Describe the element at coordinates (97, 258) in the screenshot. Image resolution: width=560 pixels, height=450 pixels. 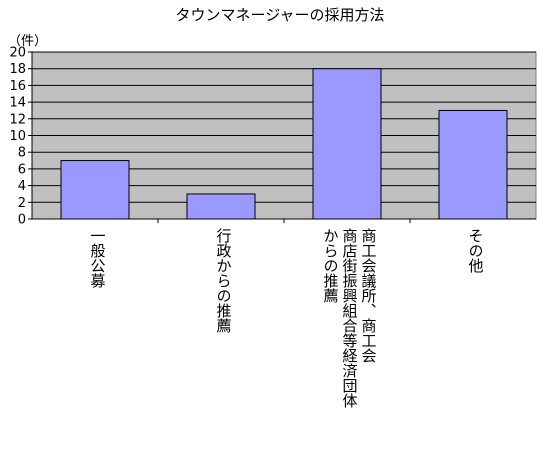
I see `x-tick-label: 一般公募` at that location.